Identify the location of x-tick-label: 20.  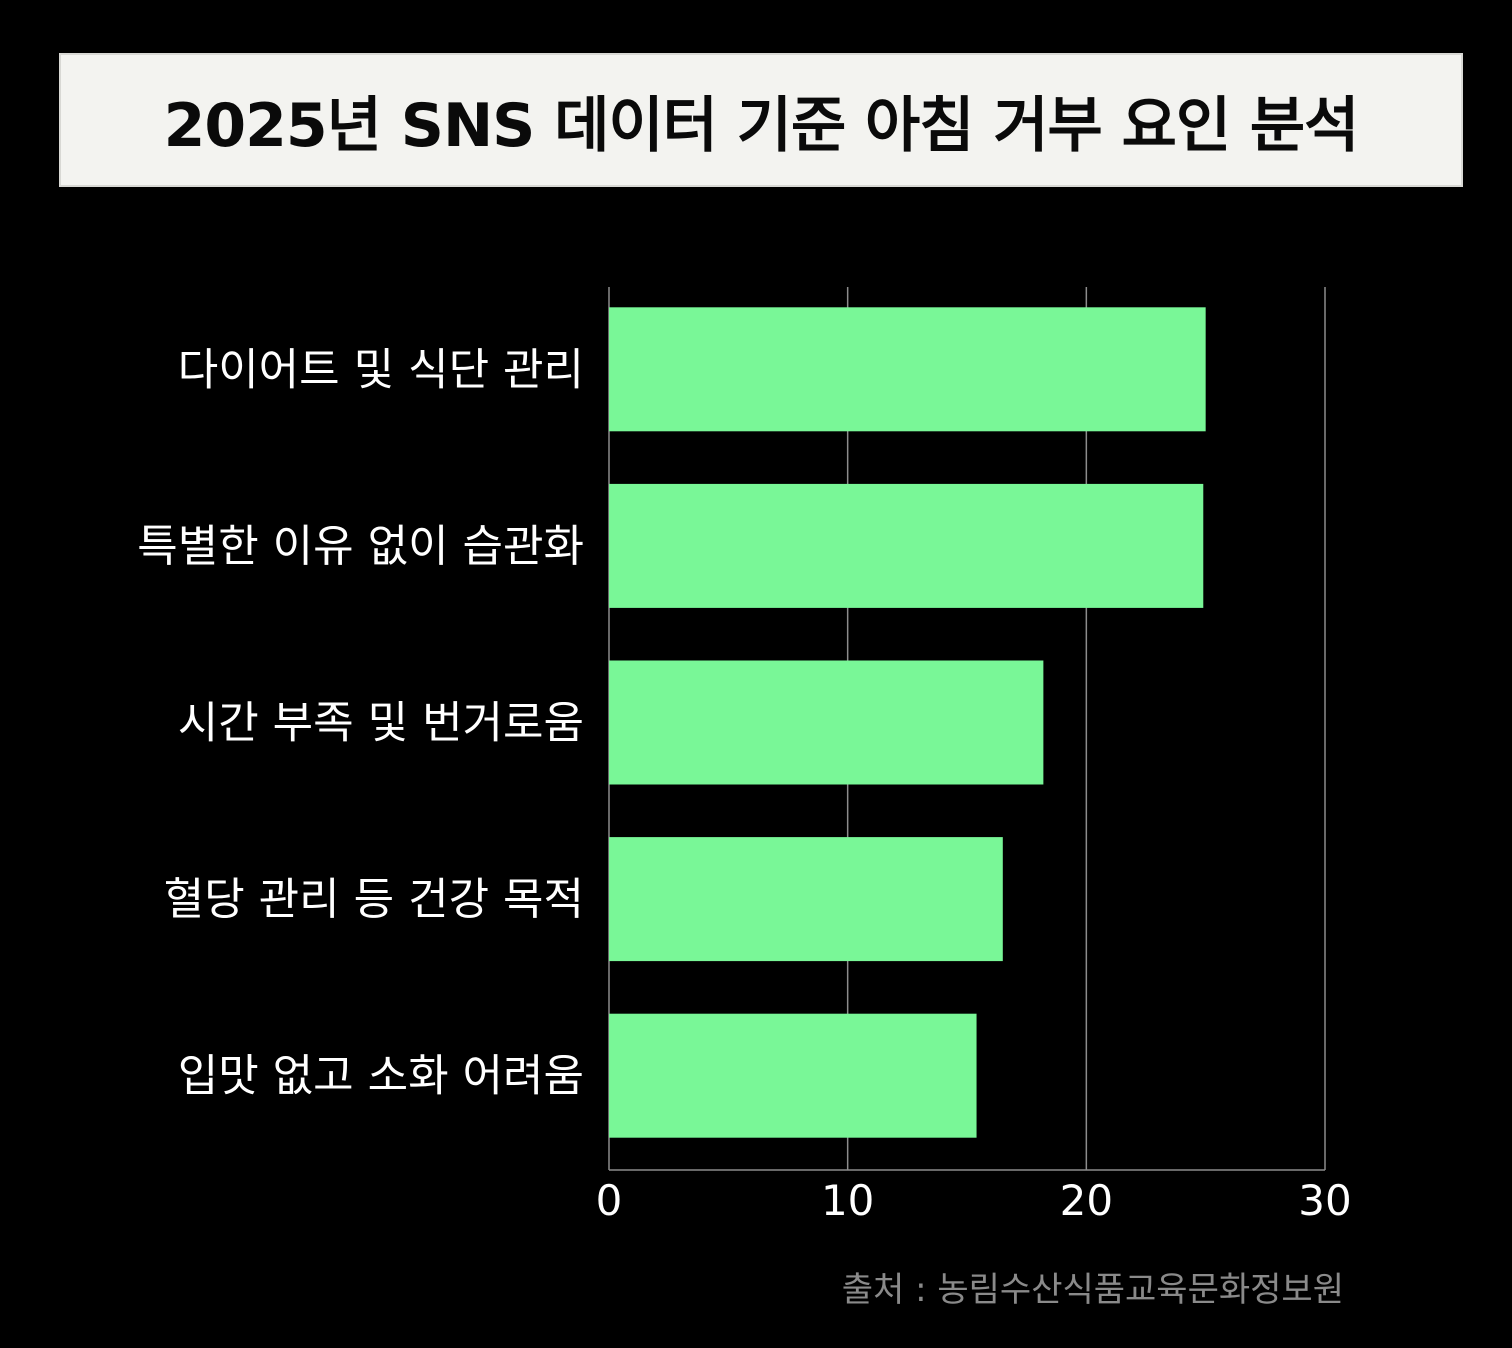
(1086, 1200).